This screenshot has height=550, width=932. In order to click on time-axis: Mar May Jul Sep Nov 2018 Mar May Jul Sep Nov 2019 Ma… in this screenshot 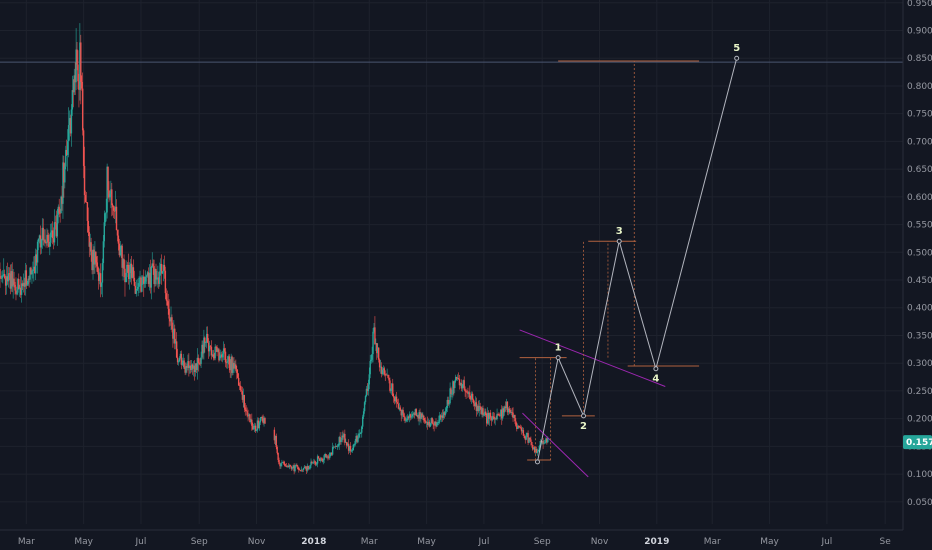, I will do `click(451, 538)`.